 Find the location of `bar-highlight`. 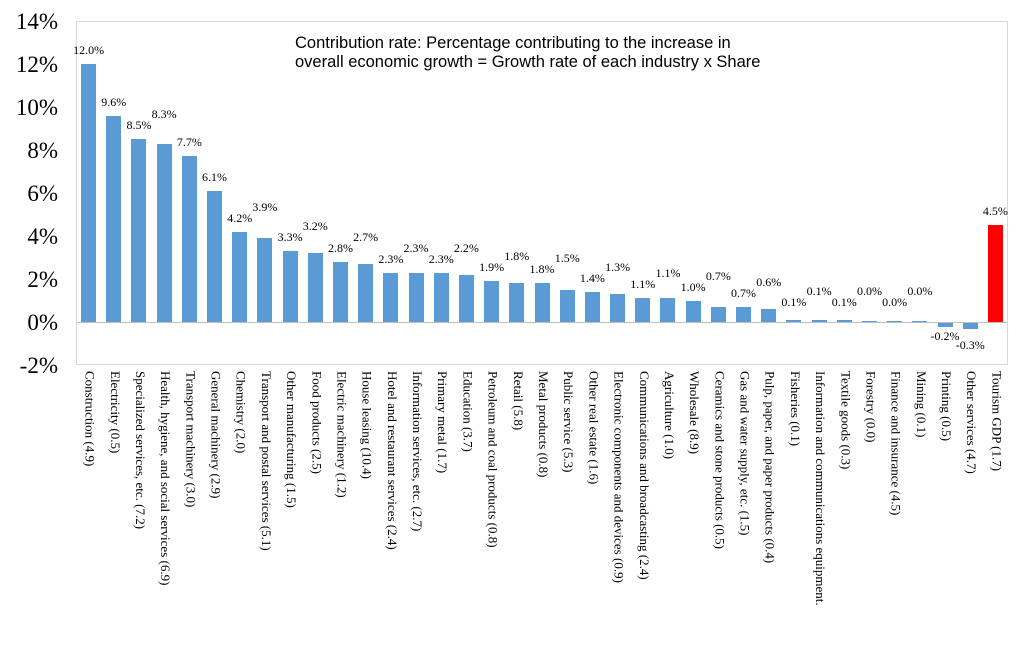

bar-highlight is located at coordinates (995, 273).